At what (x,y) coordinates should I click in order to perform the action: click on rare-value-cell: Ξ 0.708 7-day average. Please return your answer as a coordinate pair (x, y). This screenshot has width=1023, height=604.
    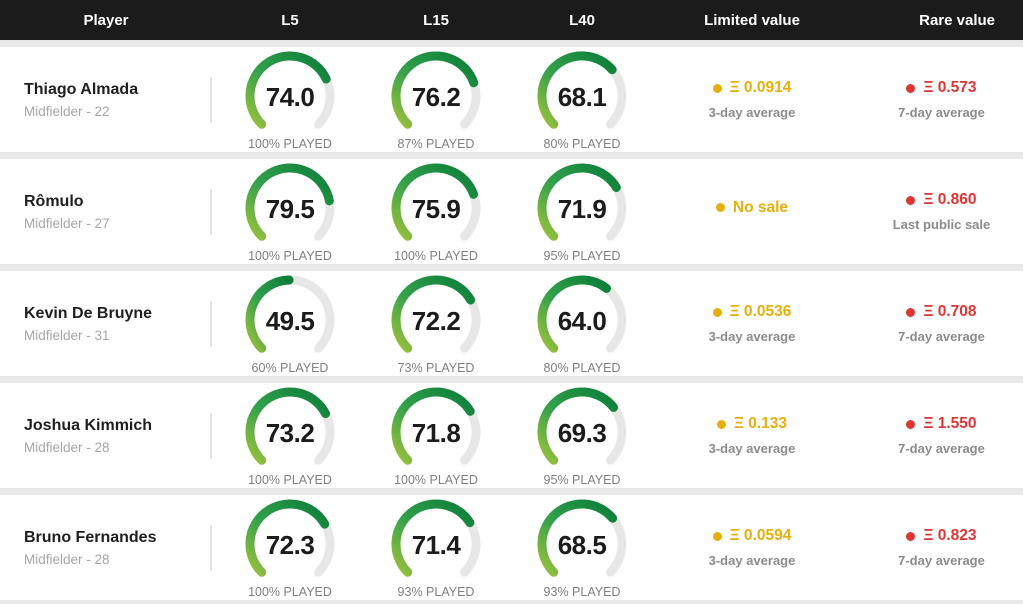
    Looking at the image, I should click on (931, 323).